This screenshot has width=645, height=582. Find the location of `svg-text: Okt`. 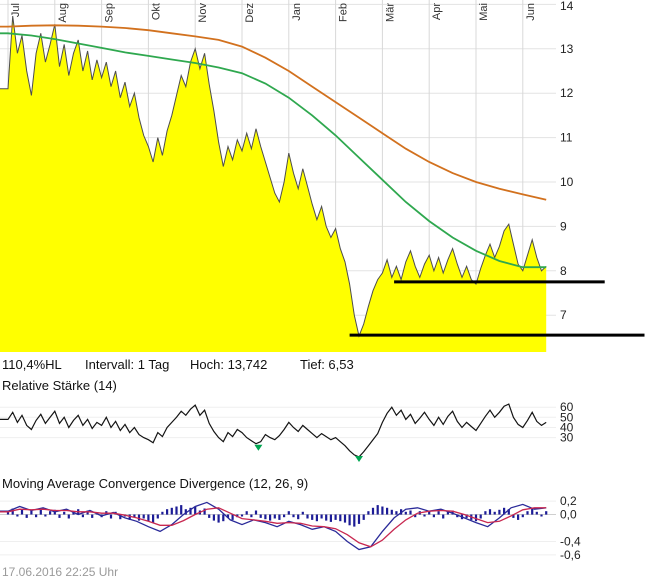

svg-text: Okt is located at coordinates (156, 11).